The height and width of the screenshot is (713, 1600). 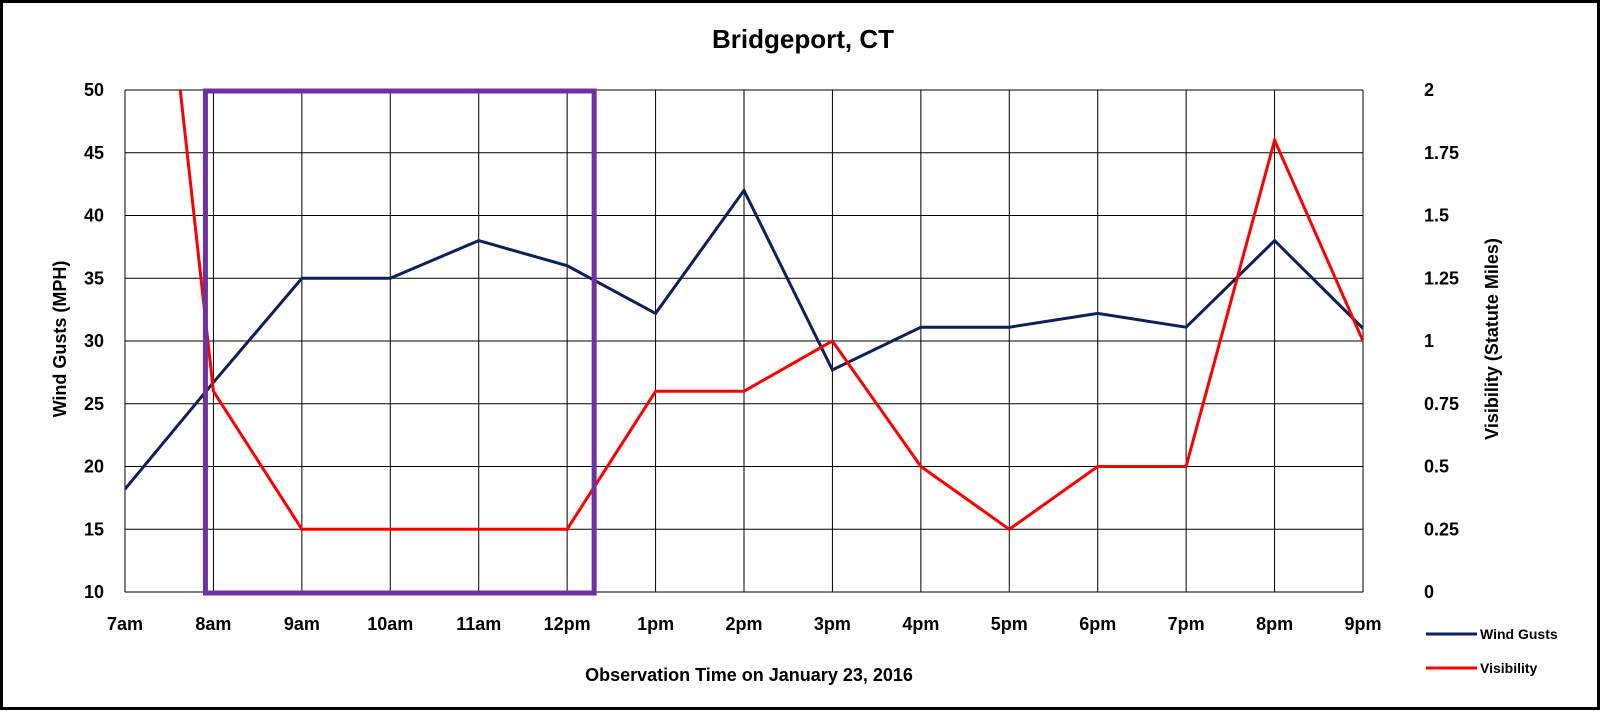 I want to click on y-left-tick-label: 20, so click(x=94, y=467).